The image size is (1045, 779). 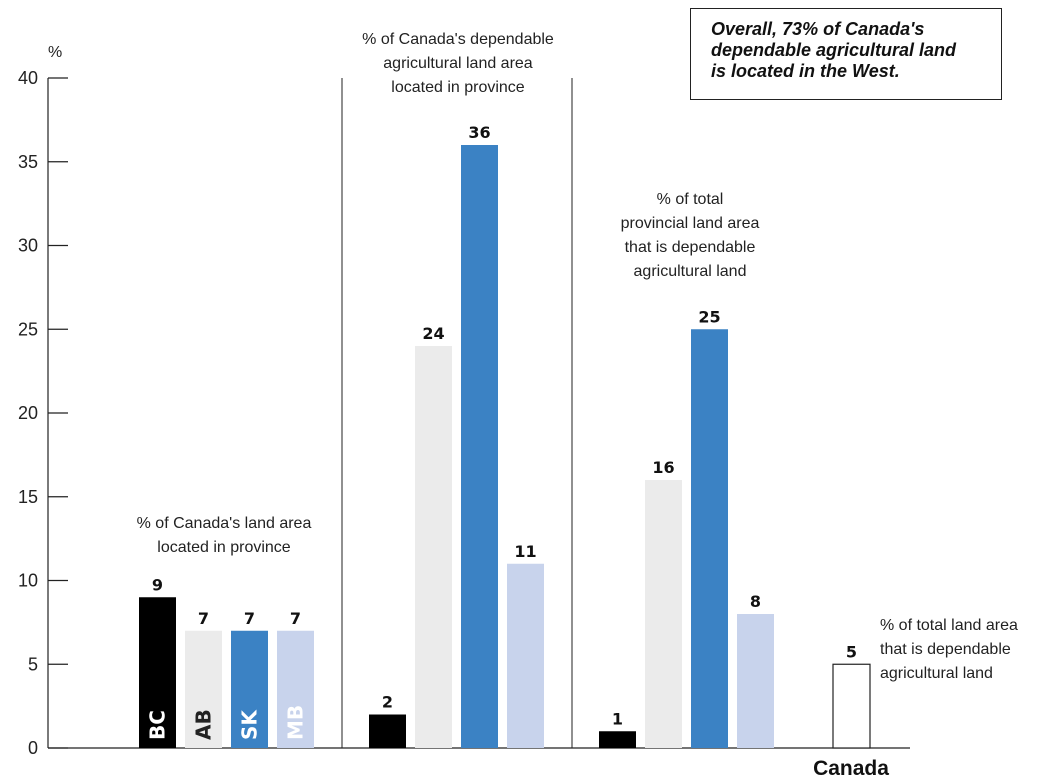 What do you see at coordinates (458, 63) in the screenshot?
I see `group-label-line: agricultural land area` at bounding box center [458, 63].